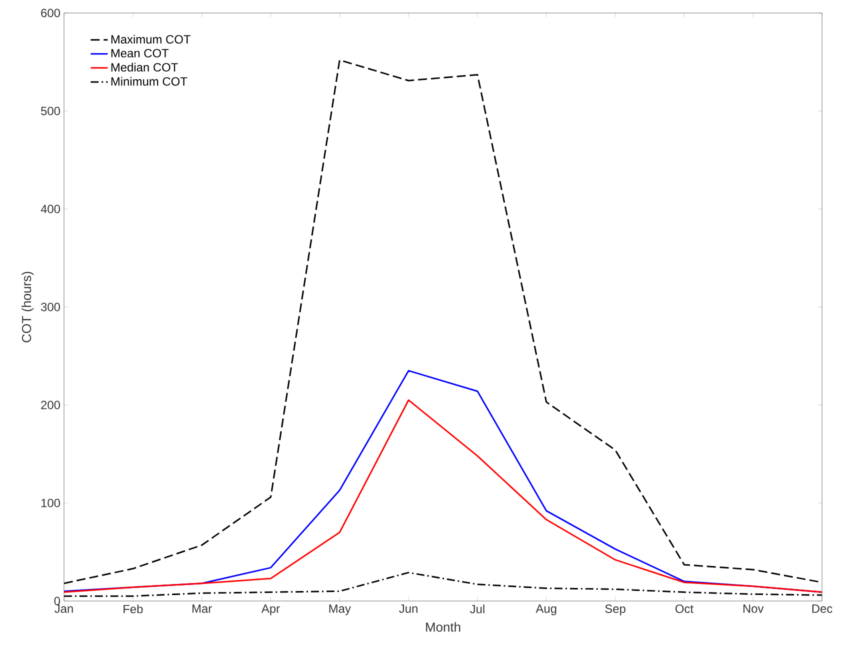 The width and height of the screenshot is (846, 661). I want to click on x-axis-title: Month, so click(443, 627).